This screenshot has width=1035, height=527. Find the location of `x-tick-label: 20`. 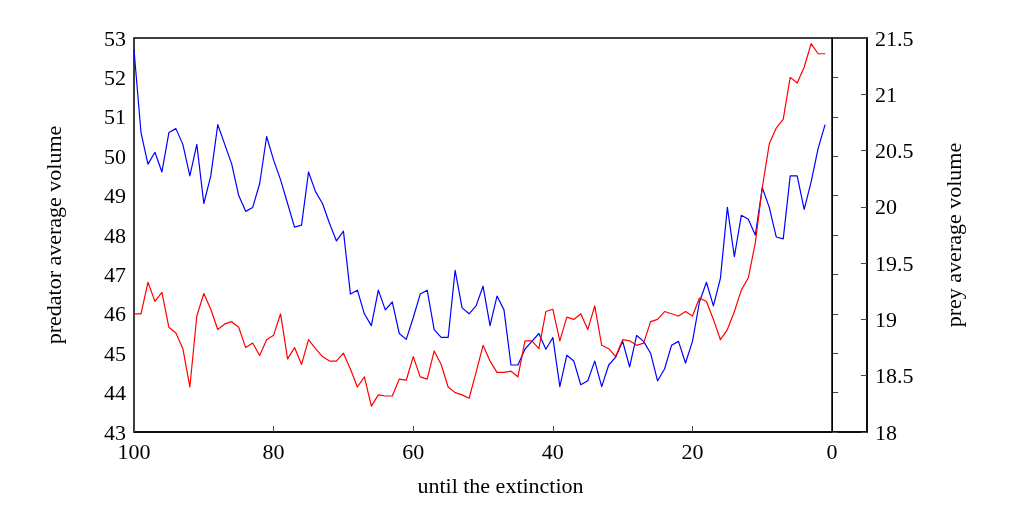

x-tick-label: 20 is located at coordinates (692, 451).